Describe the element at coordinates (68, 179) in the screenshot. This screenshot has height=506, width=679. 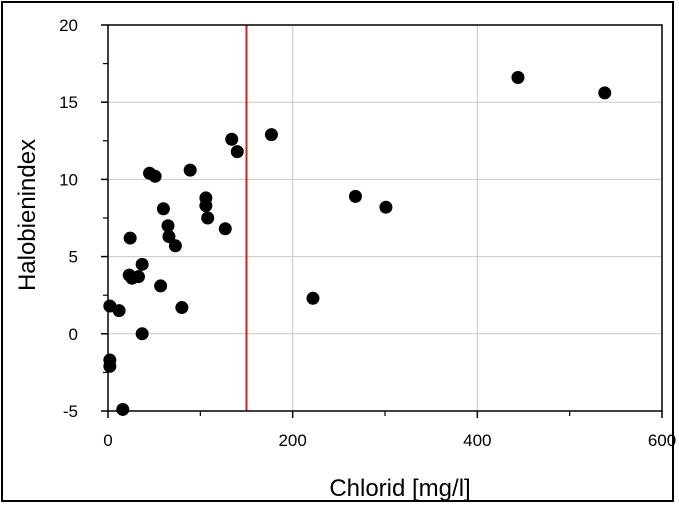
I see `y-tick-label: 10` at that location.